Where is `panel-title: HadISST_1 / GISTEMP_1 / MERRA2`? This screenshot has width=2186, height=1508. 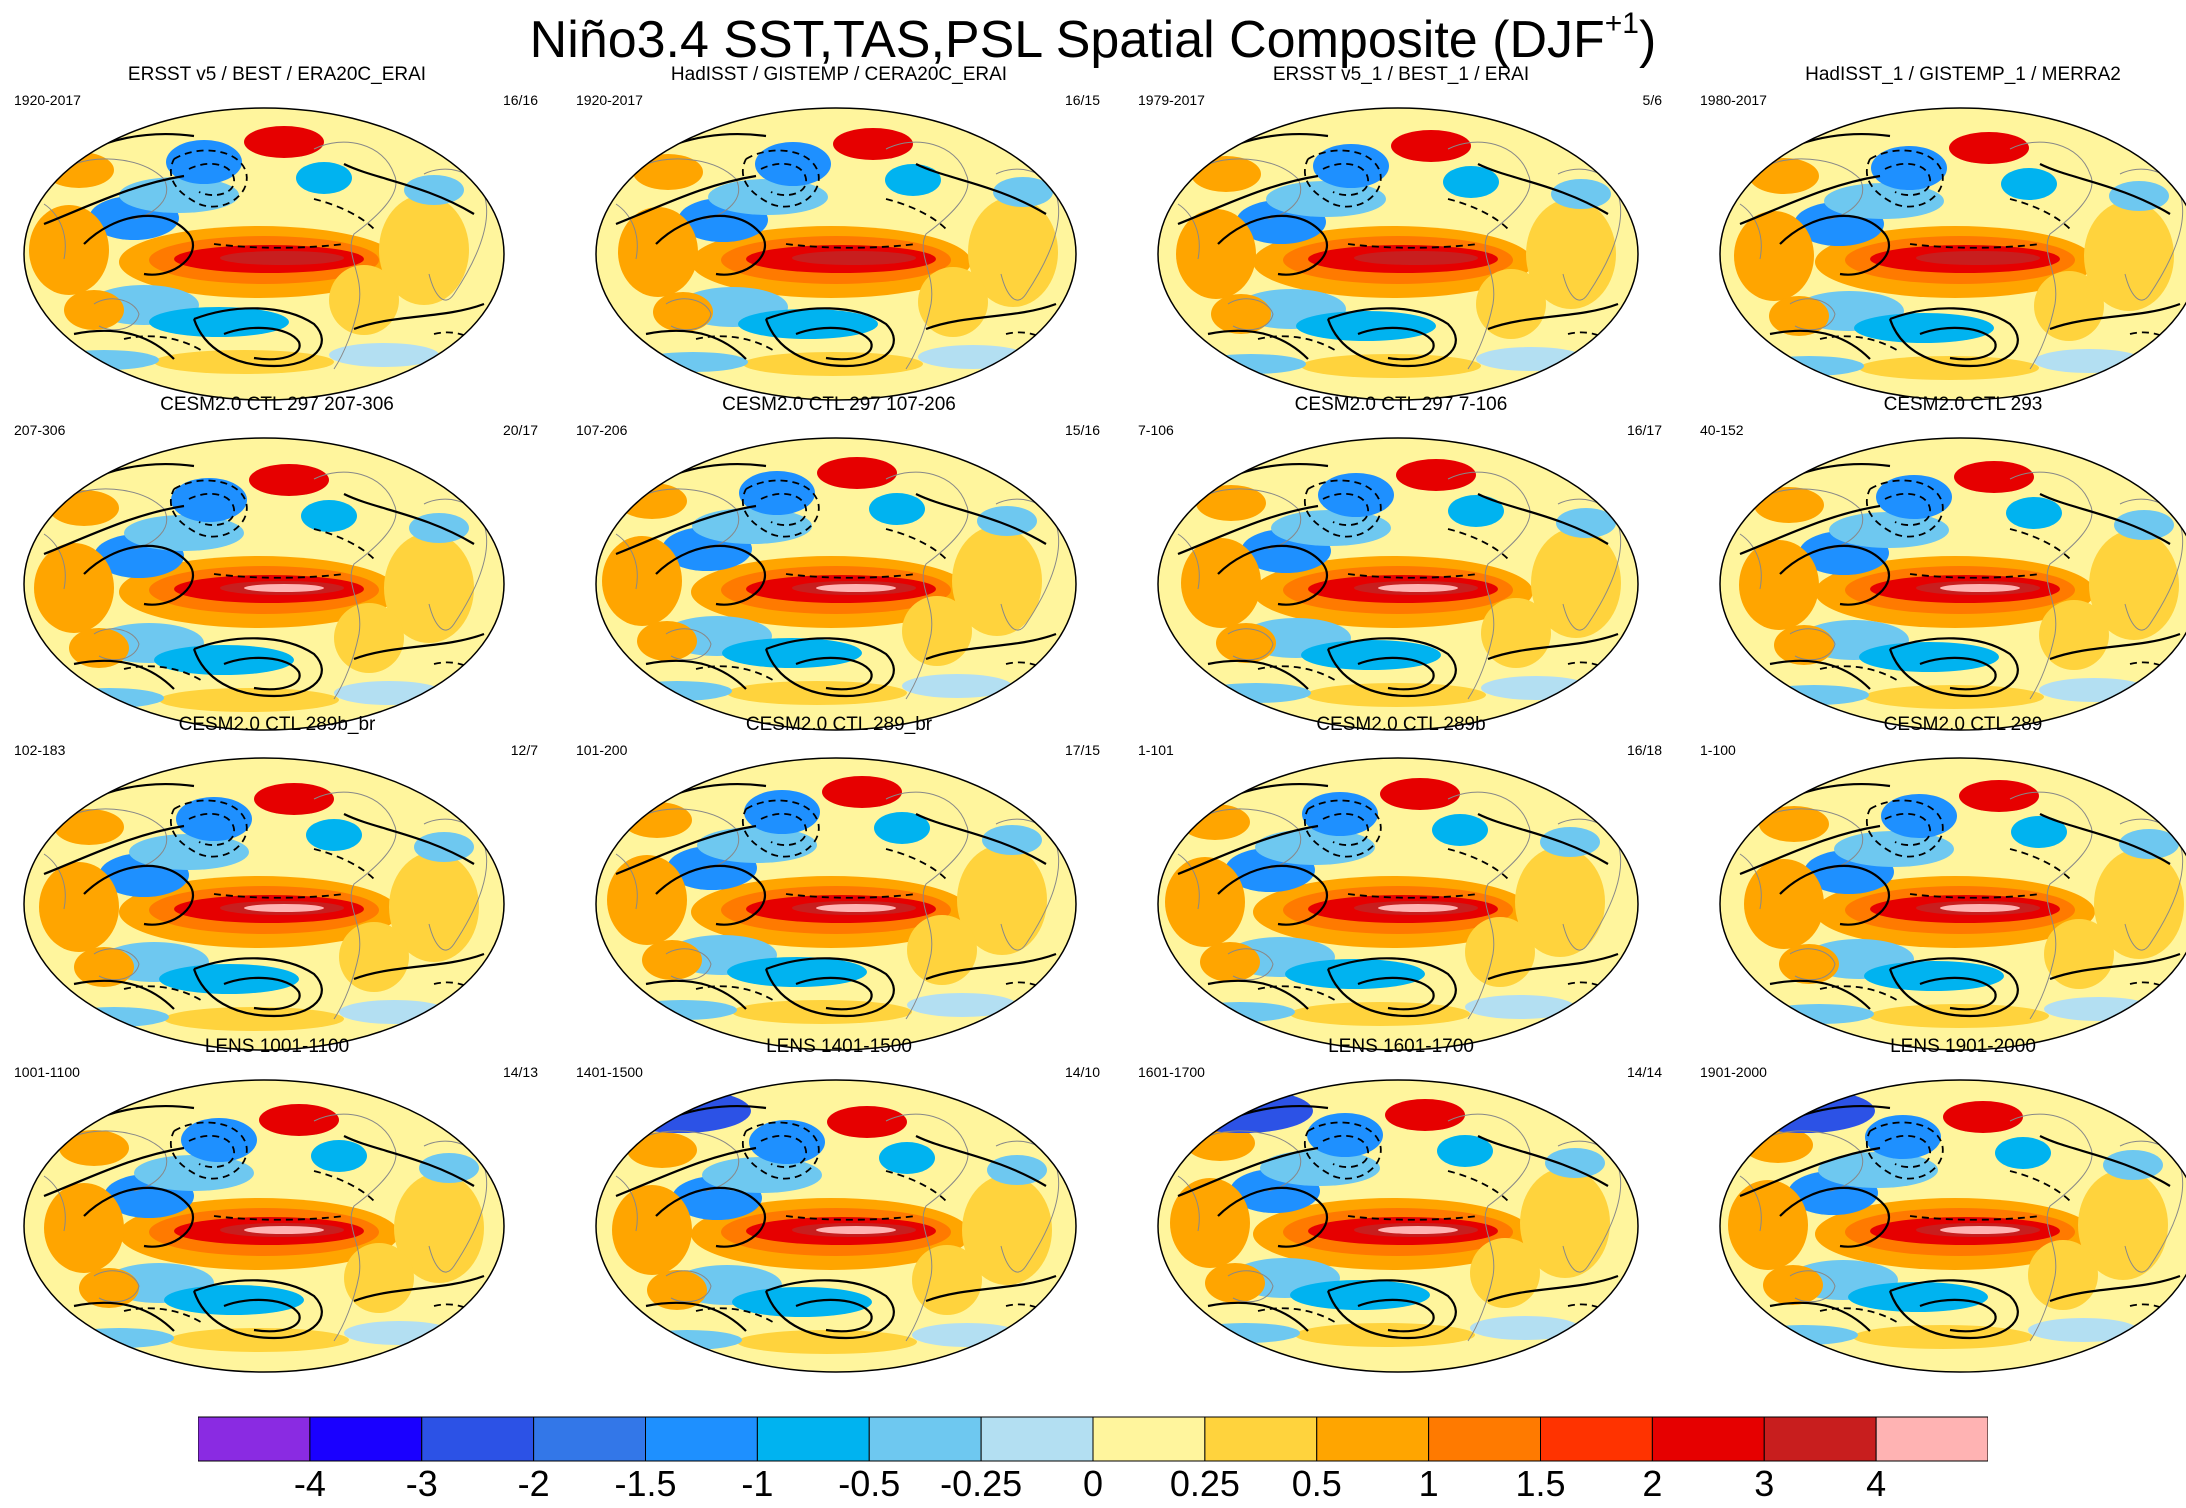
panel-title: HadISST_1 / GISTEMP_1 / MERRA2 is located at coordinates (1963, 74).